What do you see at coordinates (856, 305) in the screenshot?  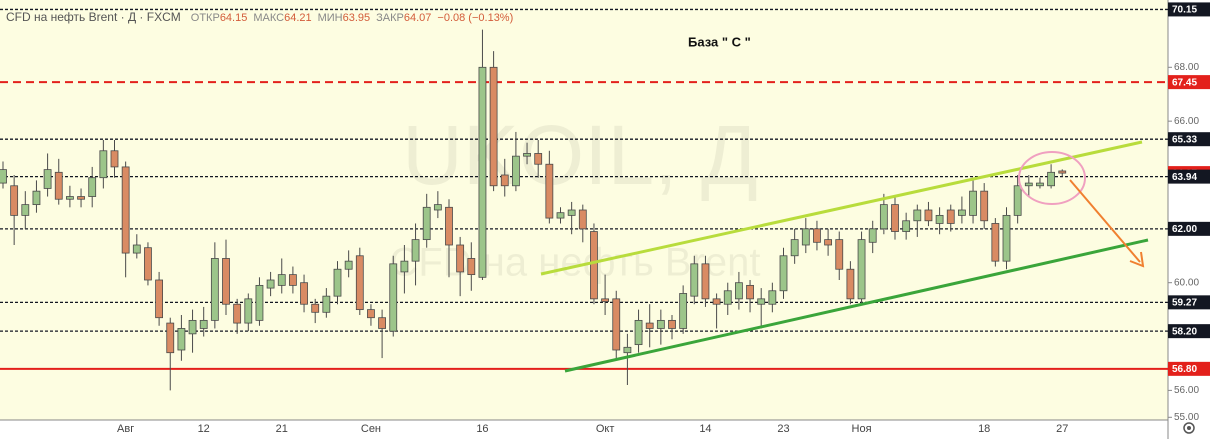 I see `lower-trend-line` at bounding box center [856, 305].